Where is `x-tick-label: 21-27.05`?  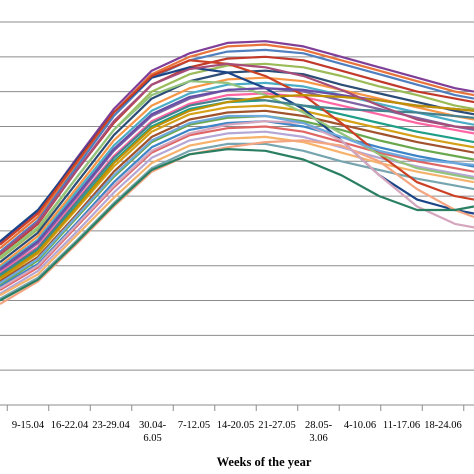
x-tick-label: 21-27.05 is located at coordinates (277, 425).